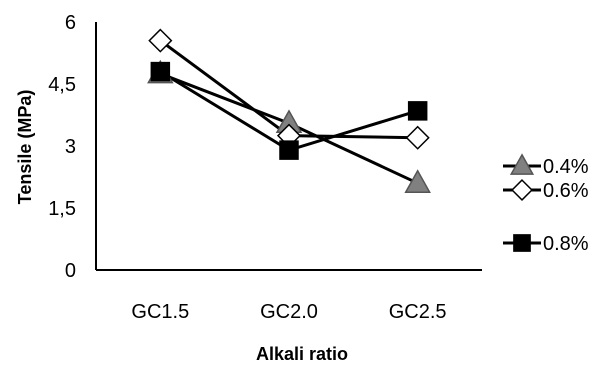 This screenshot has height=367, width=614. I want to click on legend-item: 0.4%, so click(546, 165).